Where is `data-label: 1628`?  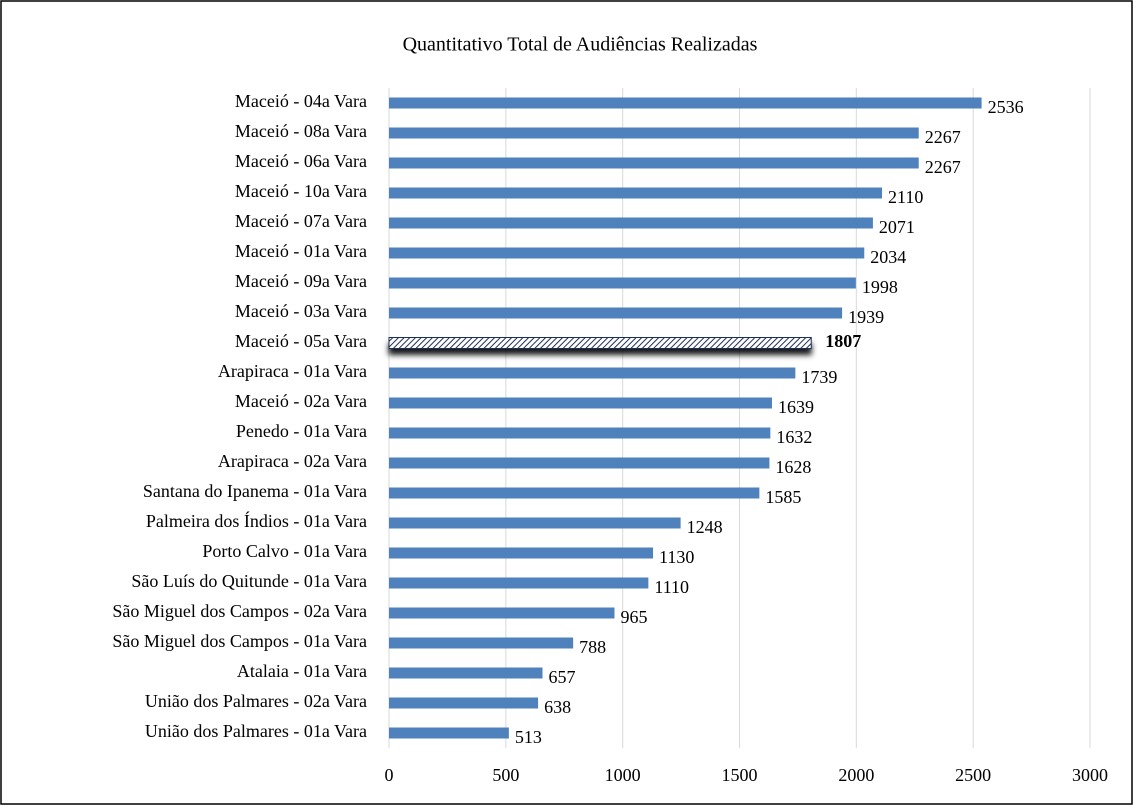 data-label: 1628 is located at coordinates (793, 467).